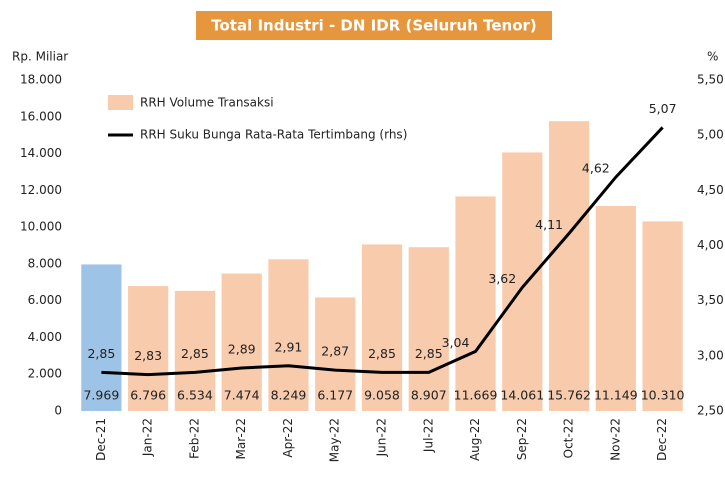 The width and height of the screenshot is (725, 484). What do you see at coordinates (663, 108) in the screenshot?
I see `line-value-label: 5,07` at bounding box center [663, 108].